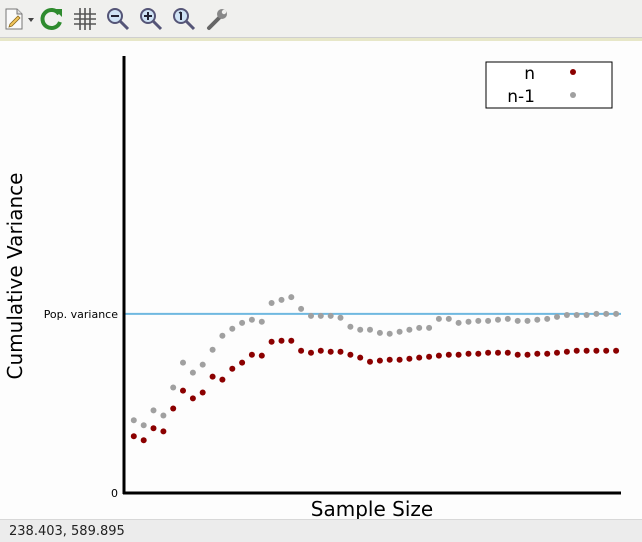 The image size is (642, 542). I want to click on grid-button, so click(85, 19).